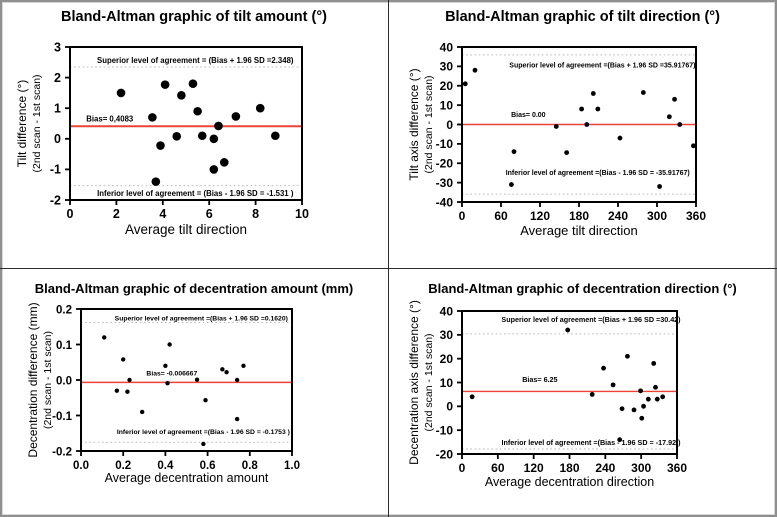 This screenshot has height=517, width=777. I want to click on bias-label: Bias= 0.00, so click(528, 115).